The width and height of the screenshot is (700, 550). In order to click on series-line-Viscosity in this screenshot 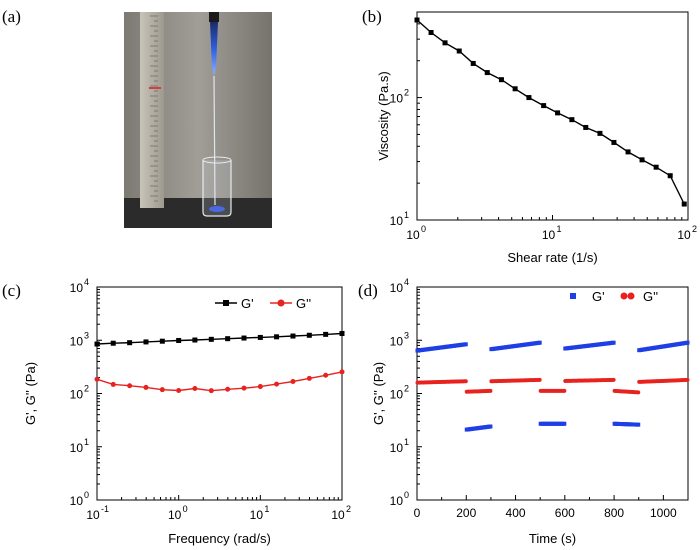, I will do `click(550, 112)`.